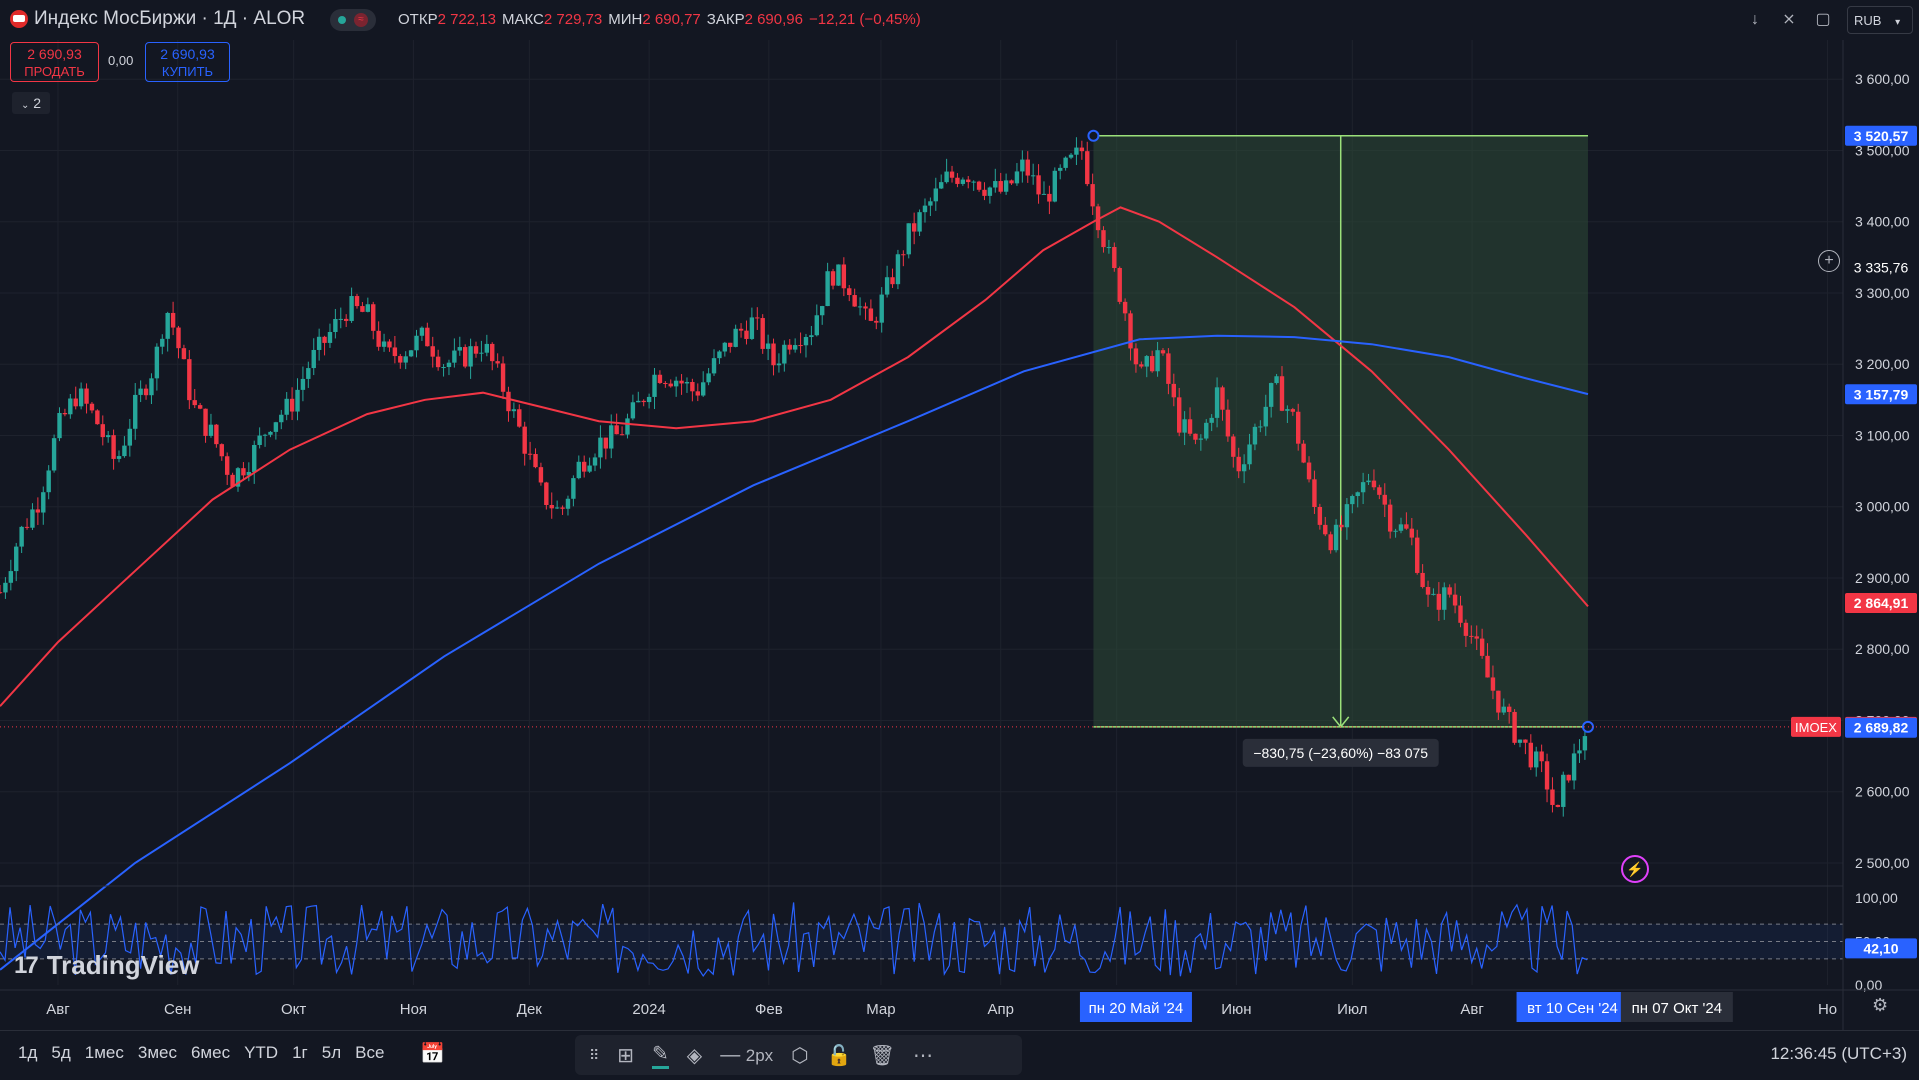 The image size is (1919, 1080). Describe the element at coordinates (1572, 1008) in the screenshot. I see `date-badge-label: вт 10 Сен '24` at that location.